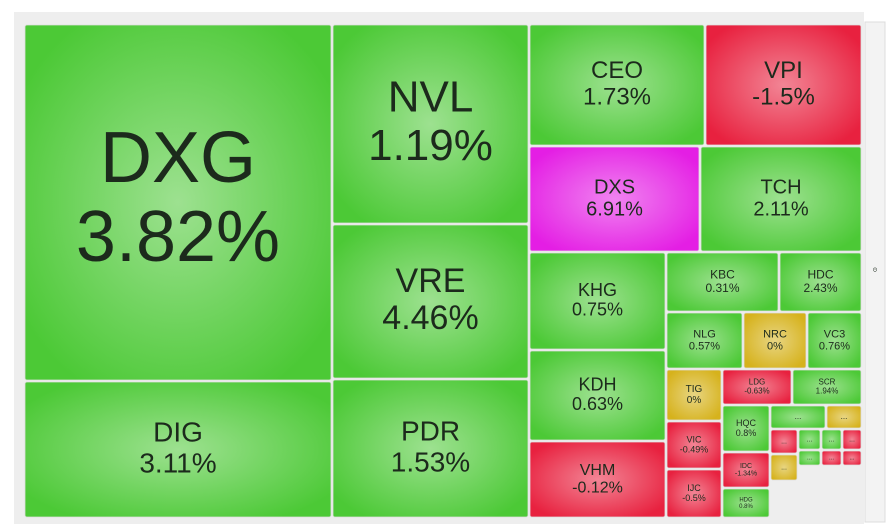 Image resolution: width=892 pixels, height=527 pixels. I want to click on tile-value: 4.46%, so click(430, 318).